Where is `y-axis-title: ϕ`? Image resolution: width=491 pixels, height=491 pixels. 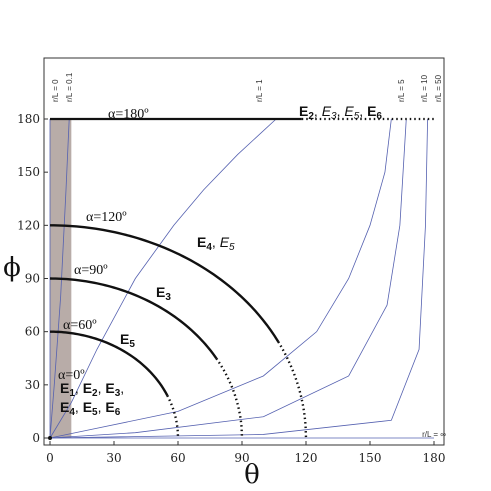 y-axis-title: ϕ is located at coordinates (12, 268).